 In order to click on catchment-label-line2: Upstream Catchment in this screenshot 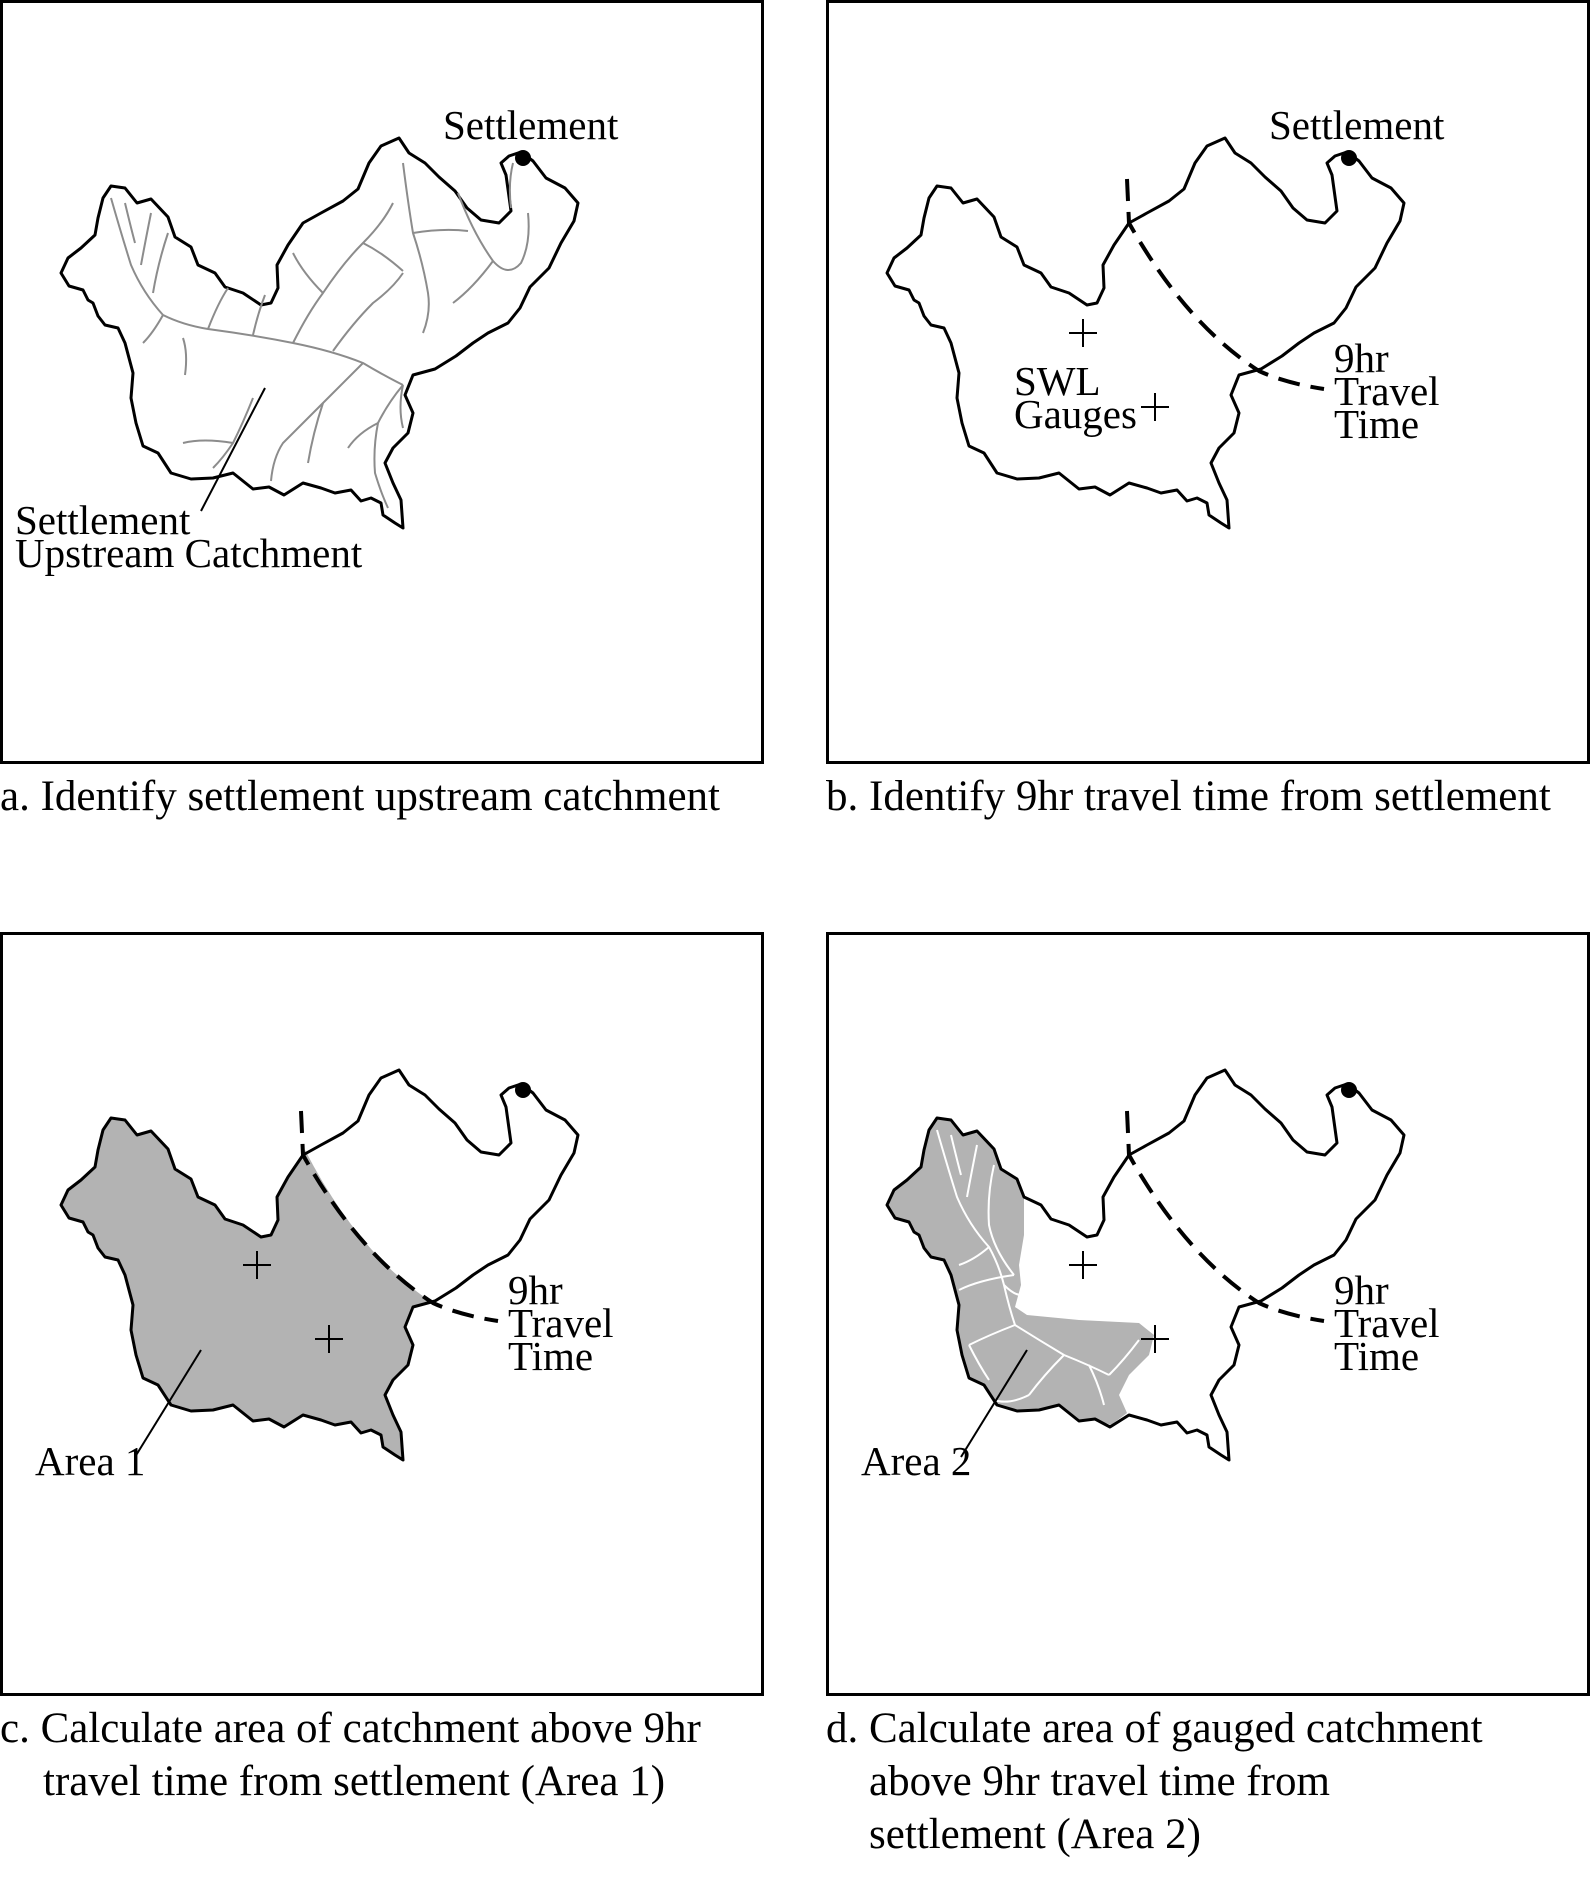, I will do `click(189, 553)`.